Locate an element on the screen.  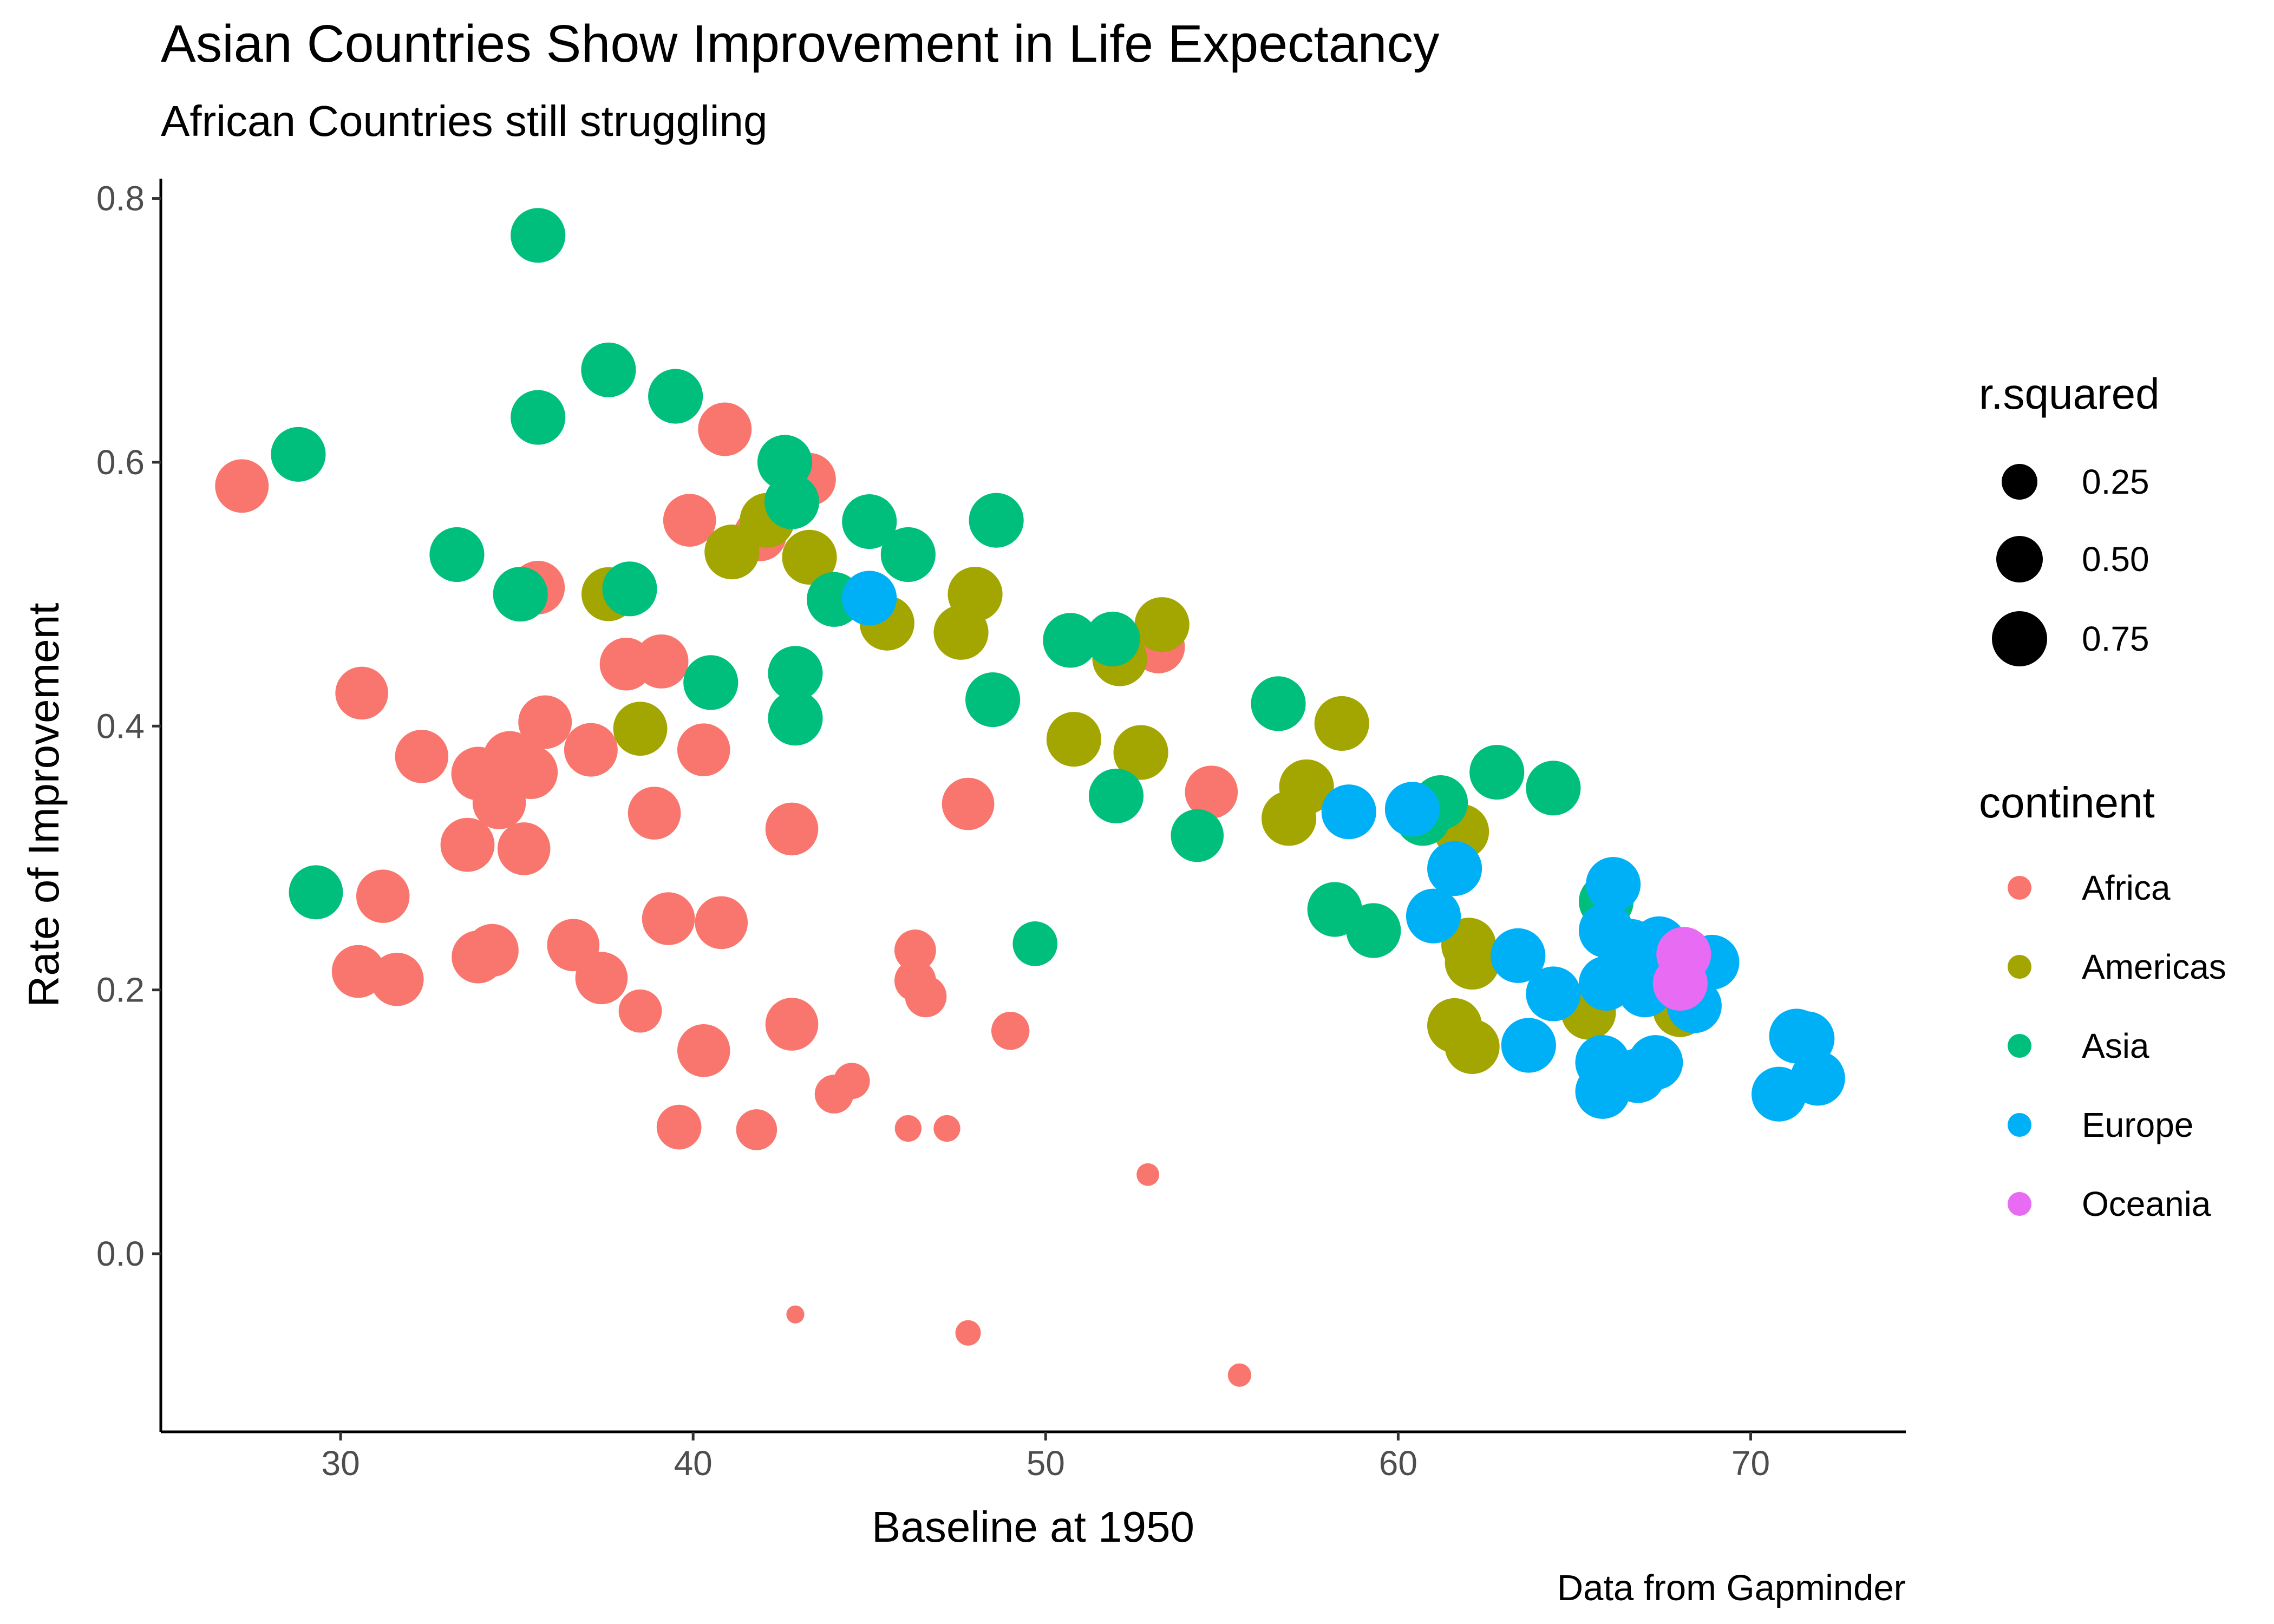
color-legend-title: continent is located at coordinates (2067, 802).